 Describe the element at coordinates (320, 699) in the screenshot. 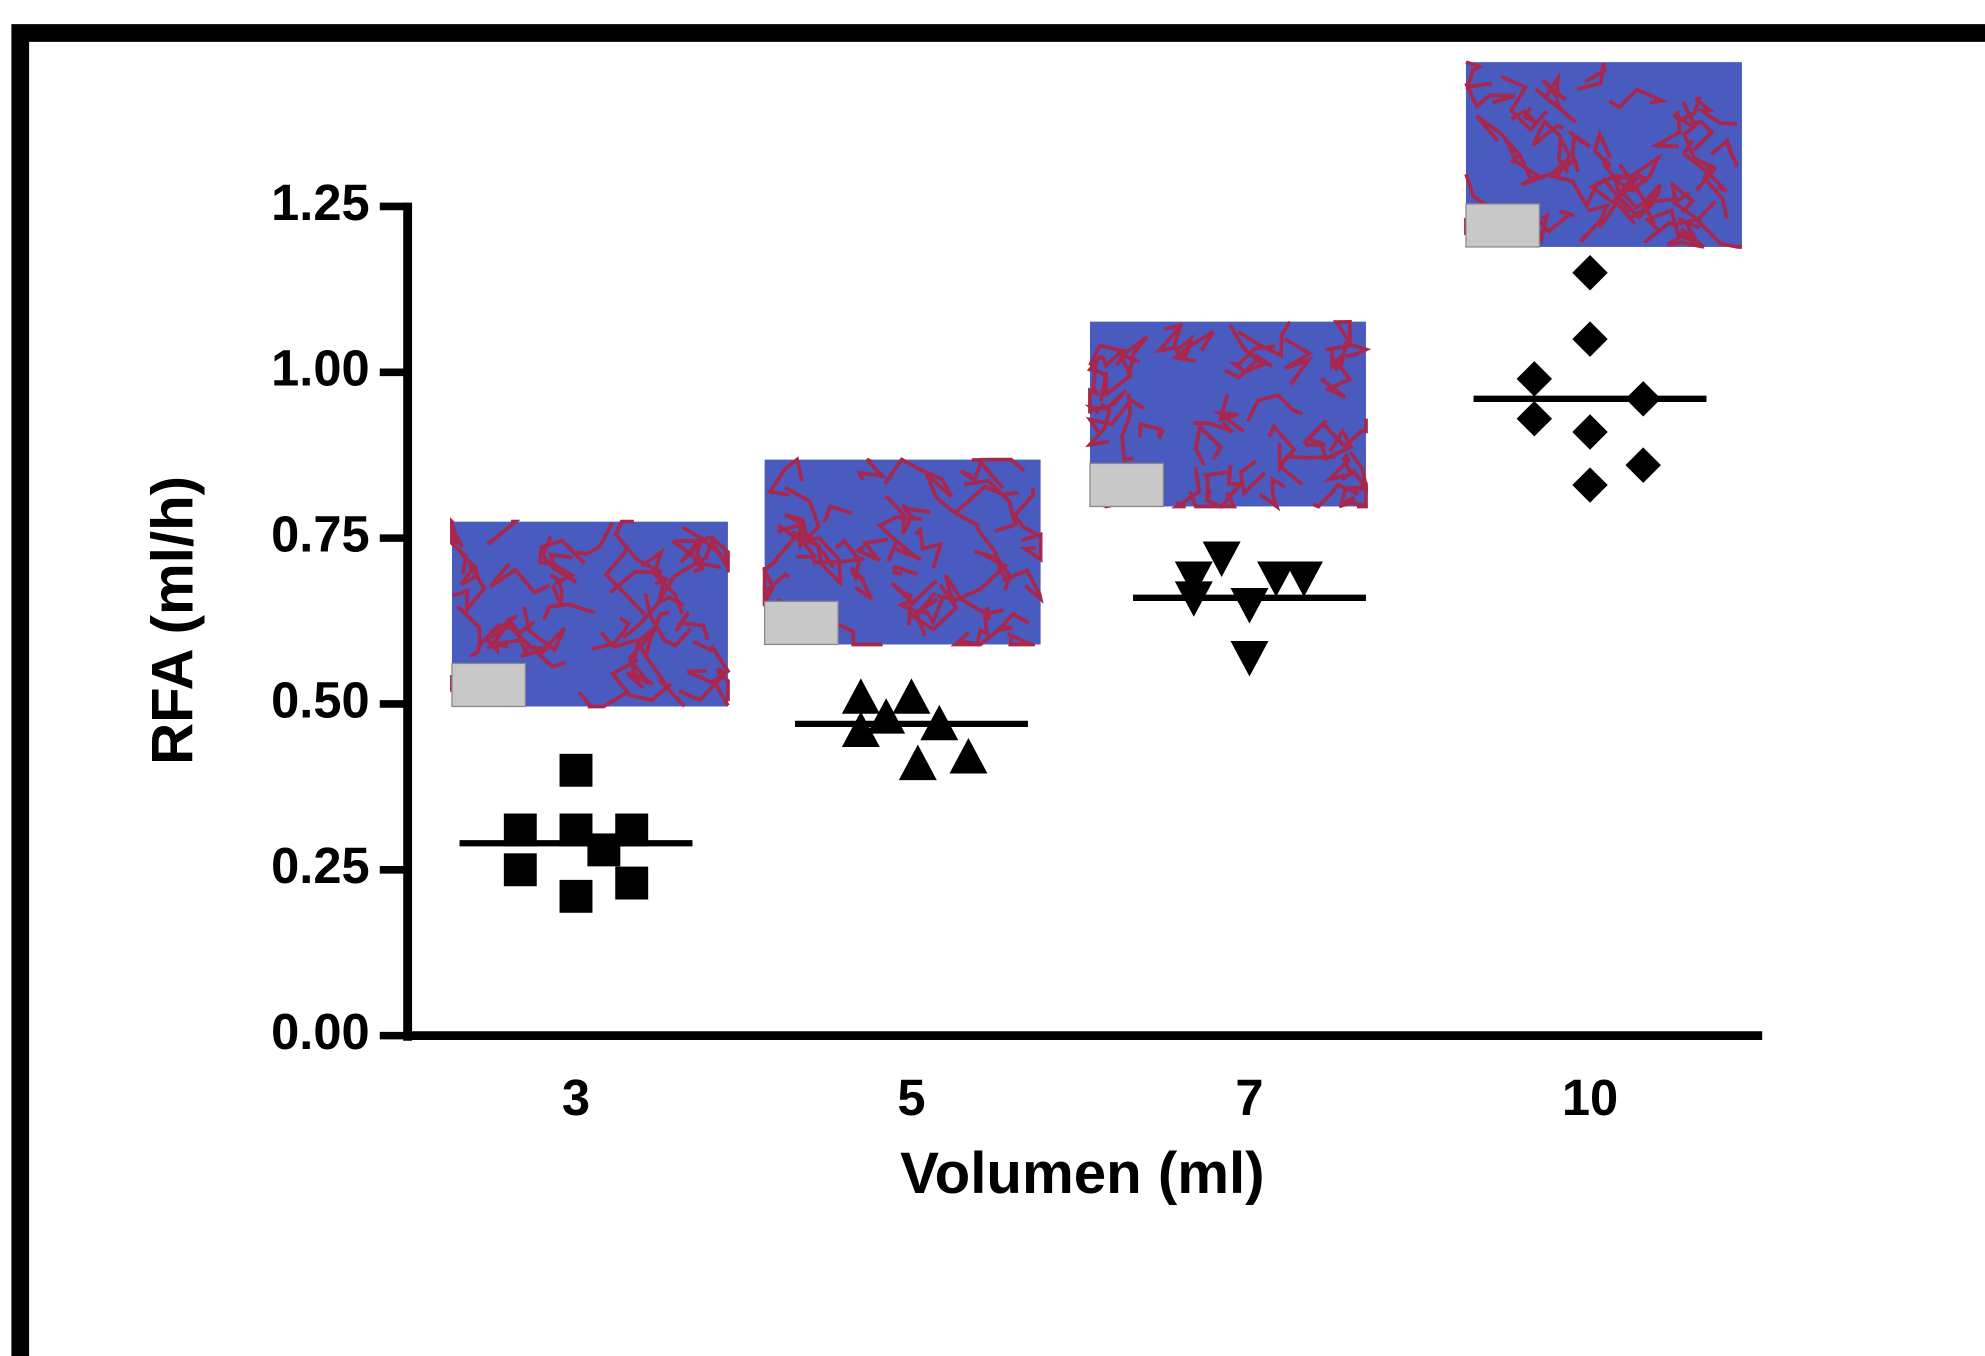

I see `y-tick-label: 0.50` at that location.